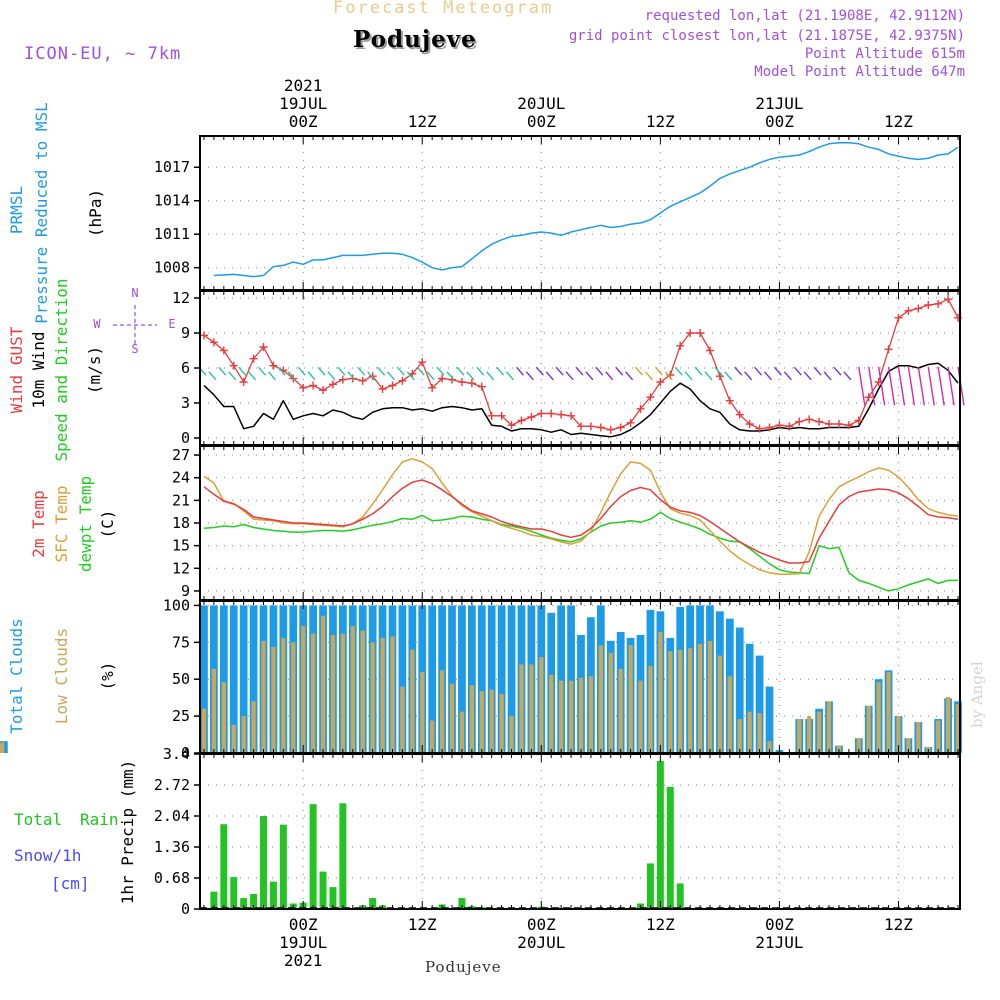  I want to click on top-time-label: 00Z, so click(303, 121).